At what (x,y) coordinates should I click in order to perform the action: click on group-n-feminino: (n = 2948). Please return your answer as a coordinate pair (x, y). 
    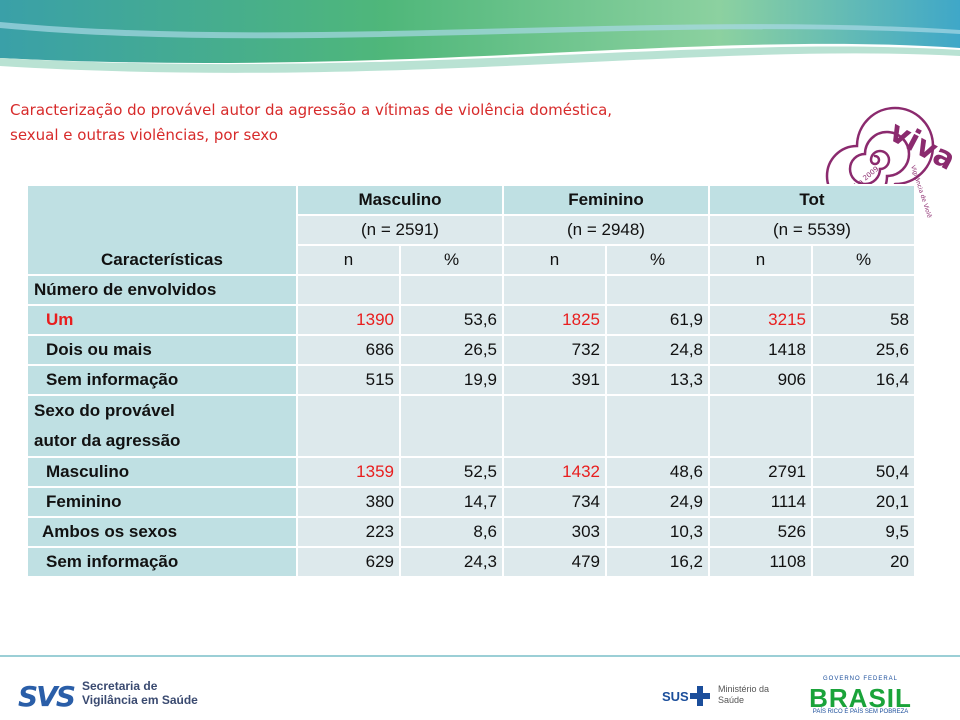
    Looking at the image, I should click on (606, 230).